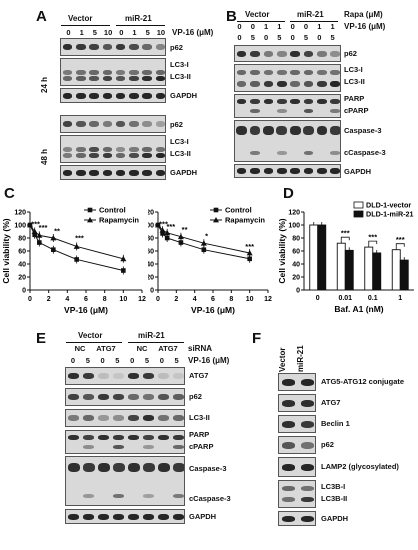 The image size is (418, 550). Describe the element at coordinates (176, 299) in the screenshot. I see `x-tick-label: 2` at that location.